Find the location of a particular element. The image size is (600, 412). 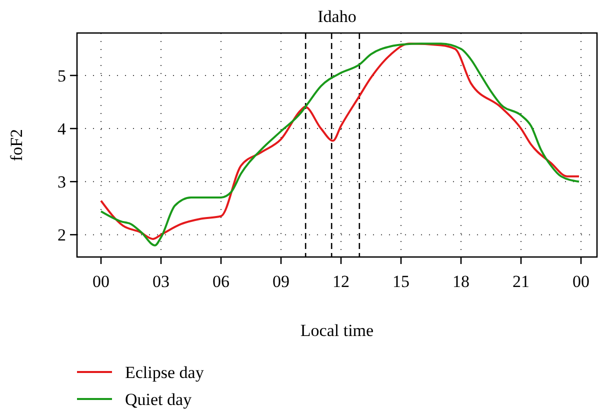

y-axis-title: foF2 is located at coordinates (16, 145).